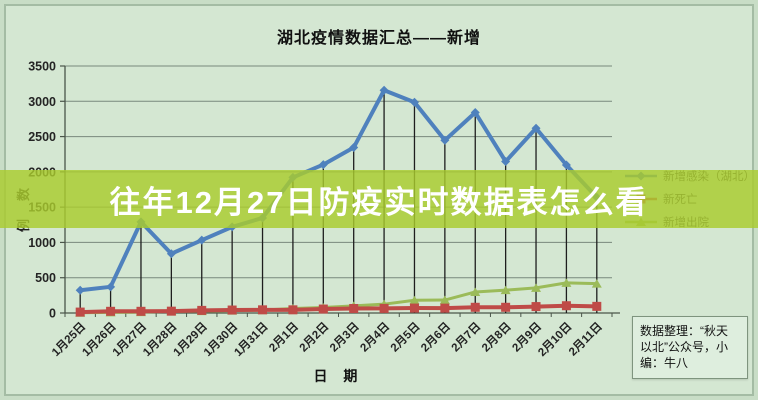 The image size is (758, 400). Describe the element at coordinates (52, 314) in the screenshot. I see `svg-text: 0` at that location.